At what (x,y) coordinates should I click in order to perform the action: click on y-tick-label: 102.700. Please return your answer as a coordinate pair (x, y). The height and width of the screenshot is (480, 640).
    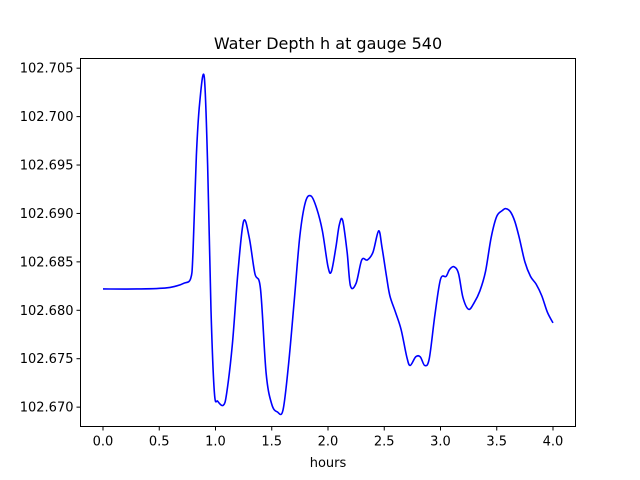
    Looking at the image, I should click on (47, 117).